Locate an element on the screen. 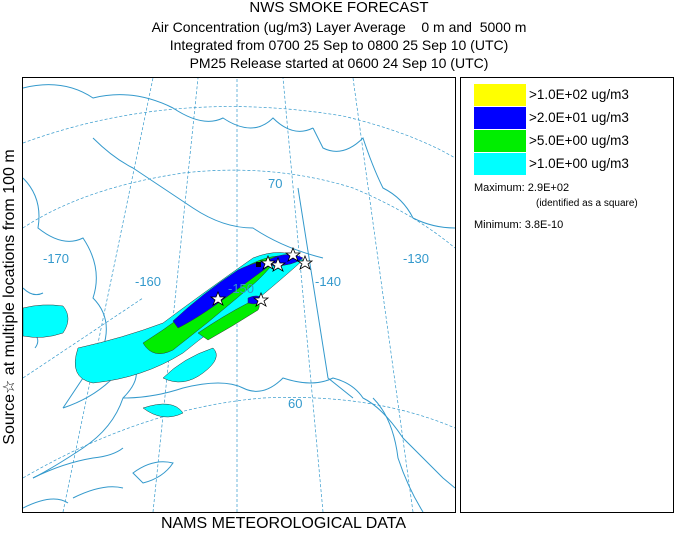 Image resolution: width=678 pixels, height=547 pixels. plume-cyan-south is located at coordinates (189, 365).